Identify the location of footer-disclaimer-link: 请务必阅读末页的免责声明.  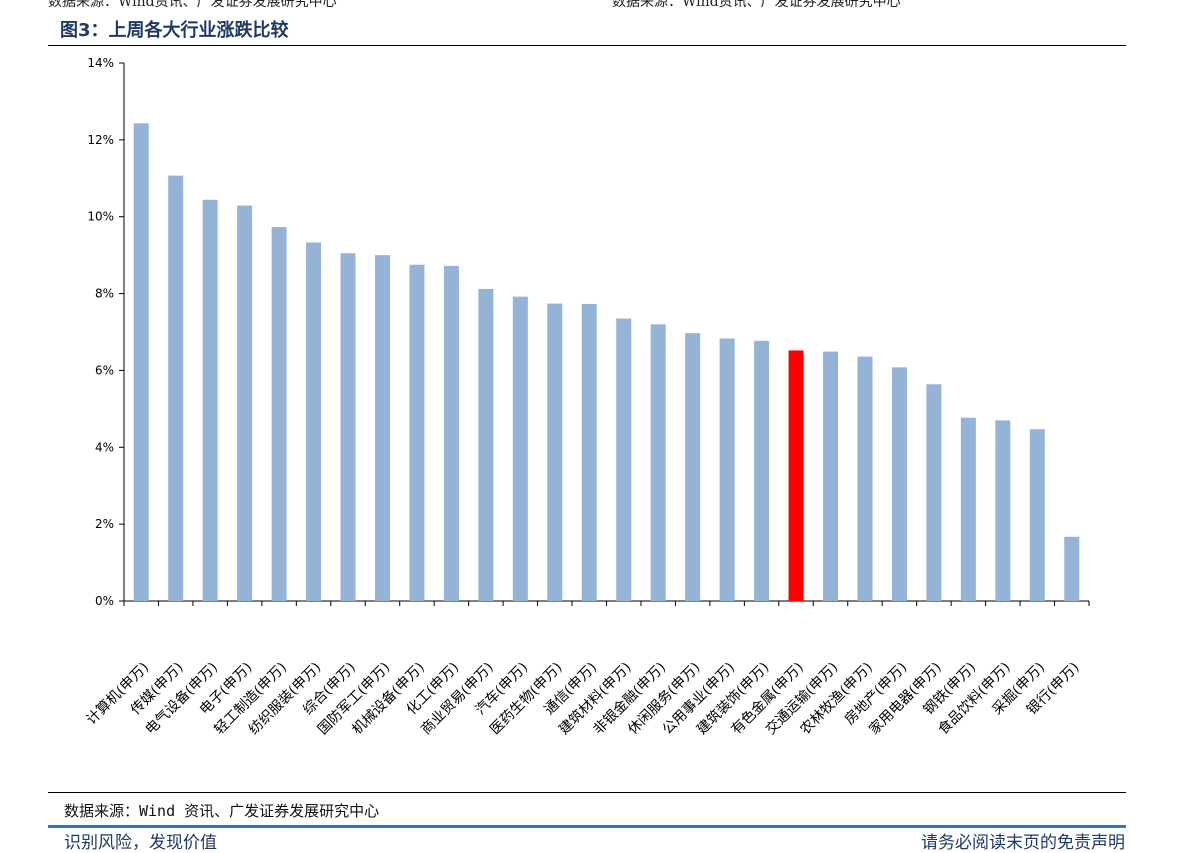
(1023, 843).